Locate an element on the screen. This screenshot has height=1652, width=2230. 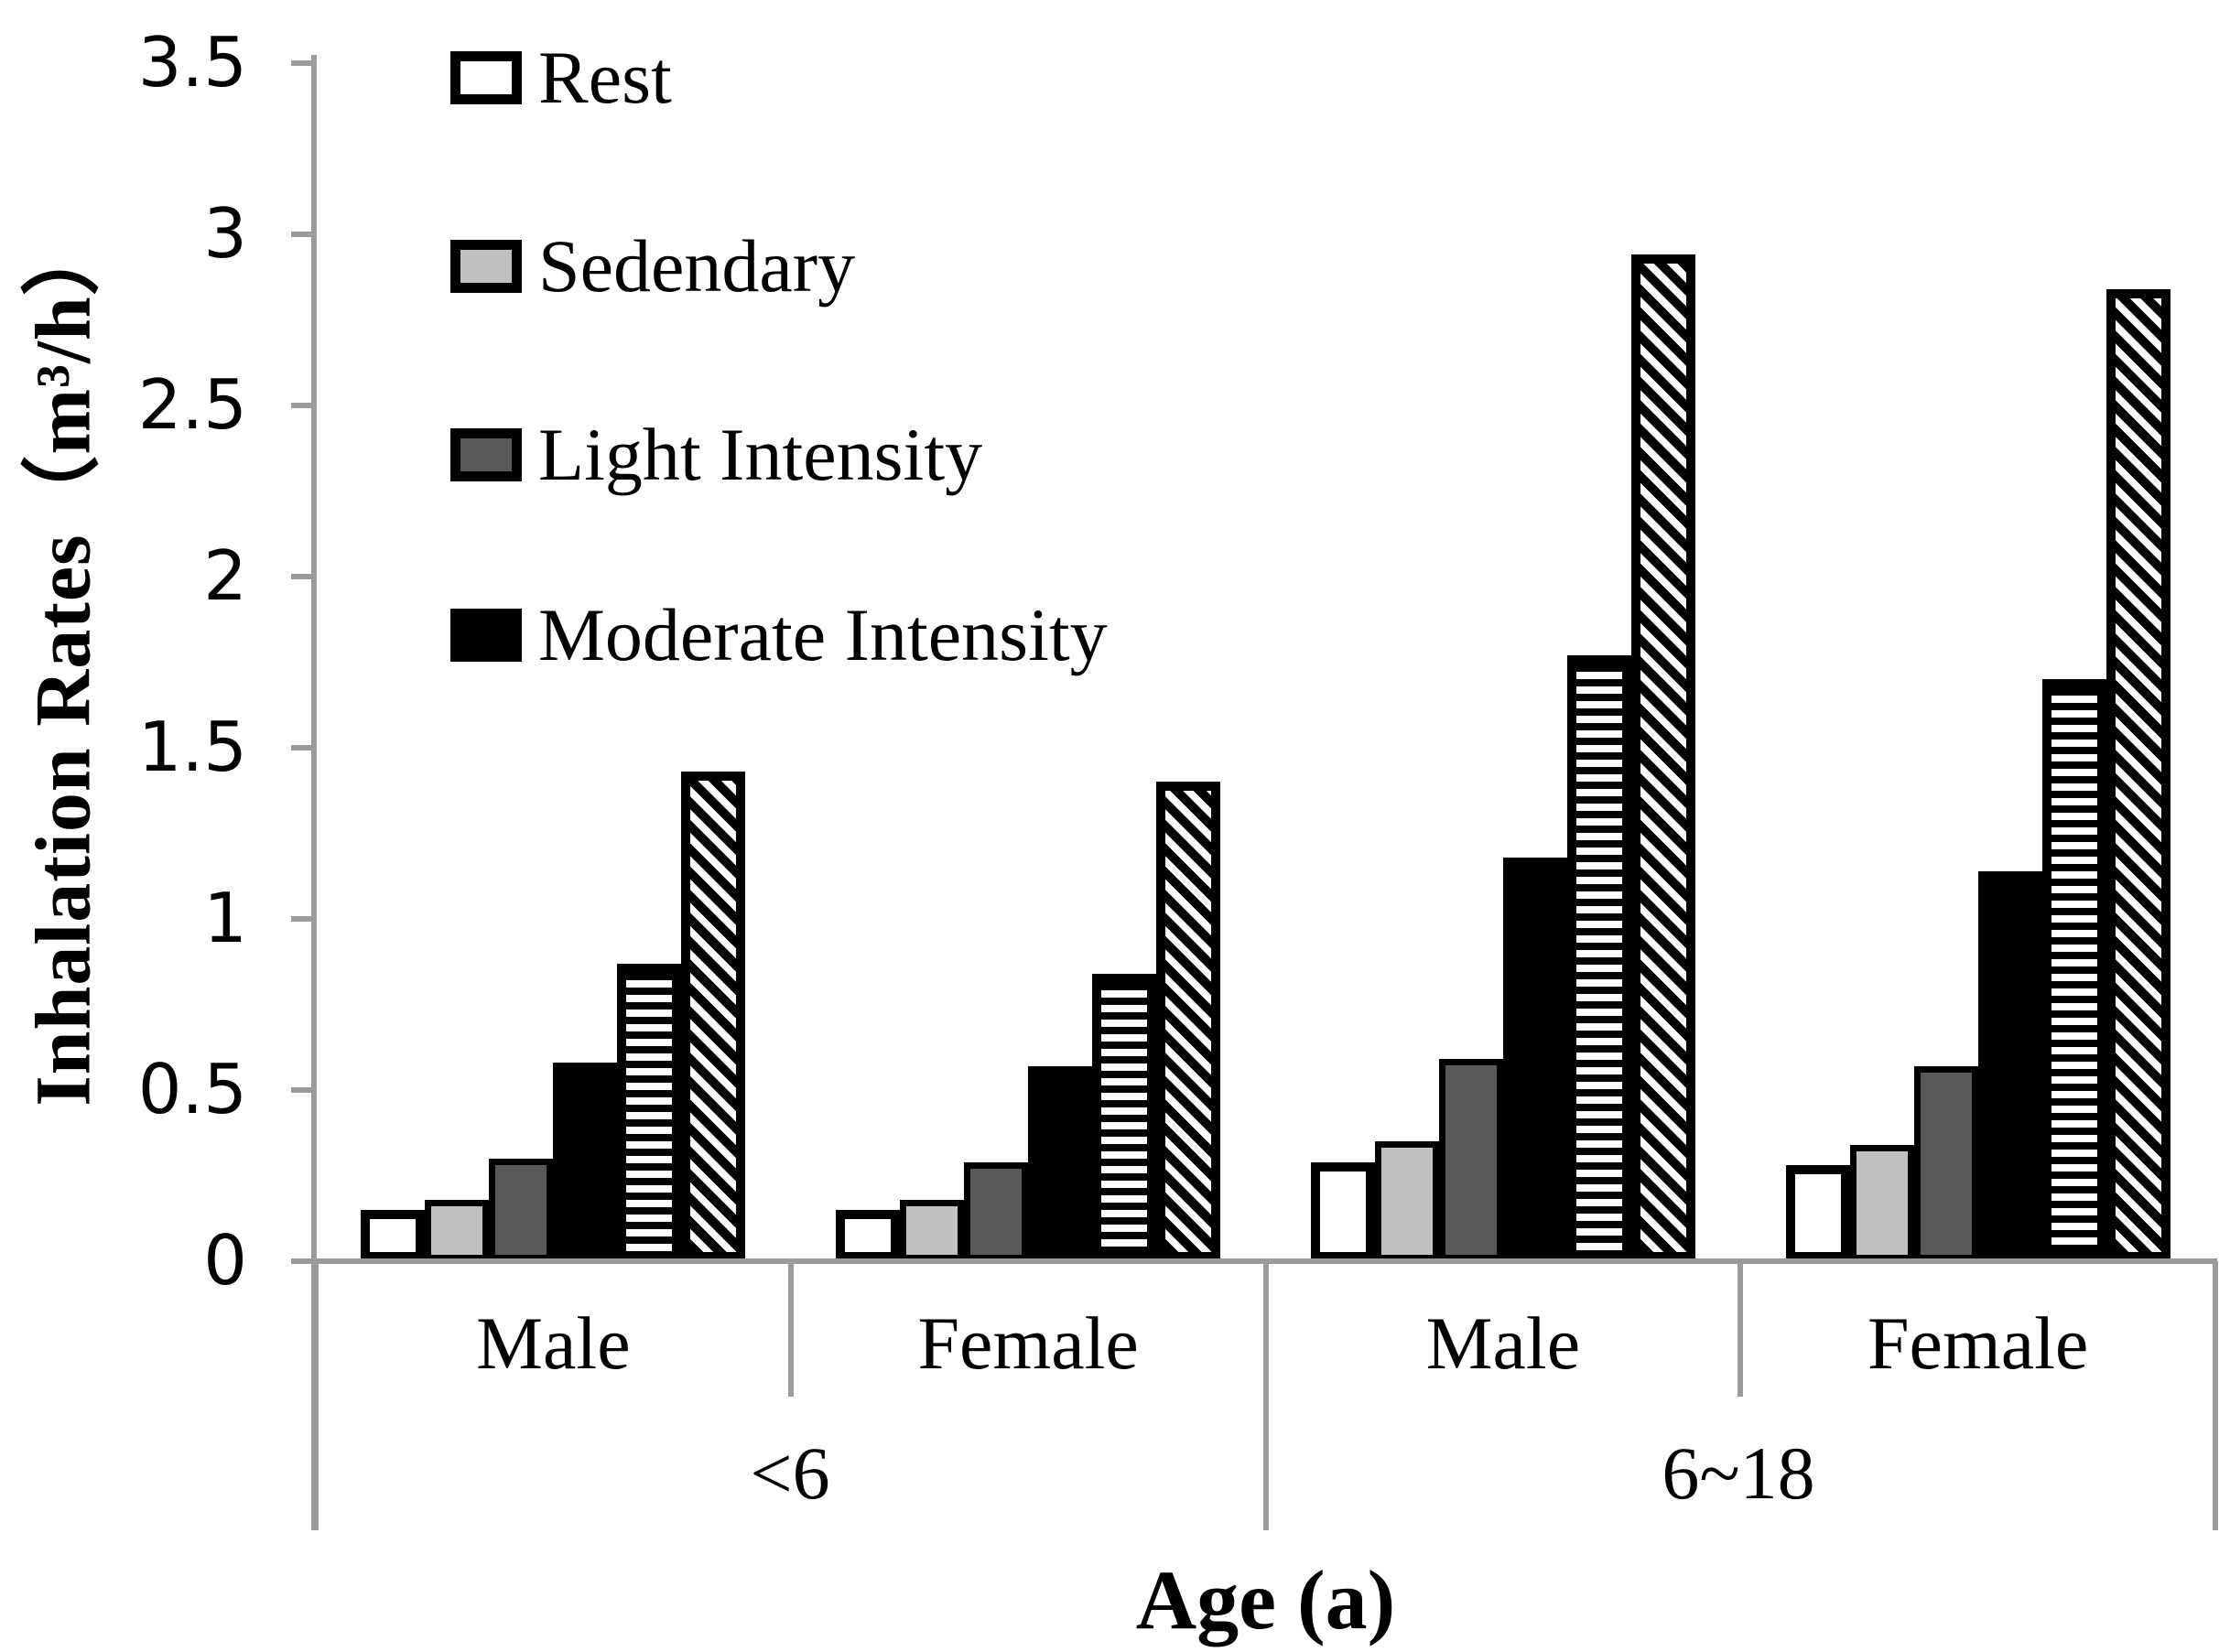
legend-item: Sedendary is located at coordinates (653, 266).